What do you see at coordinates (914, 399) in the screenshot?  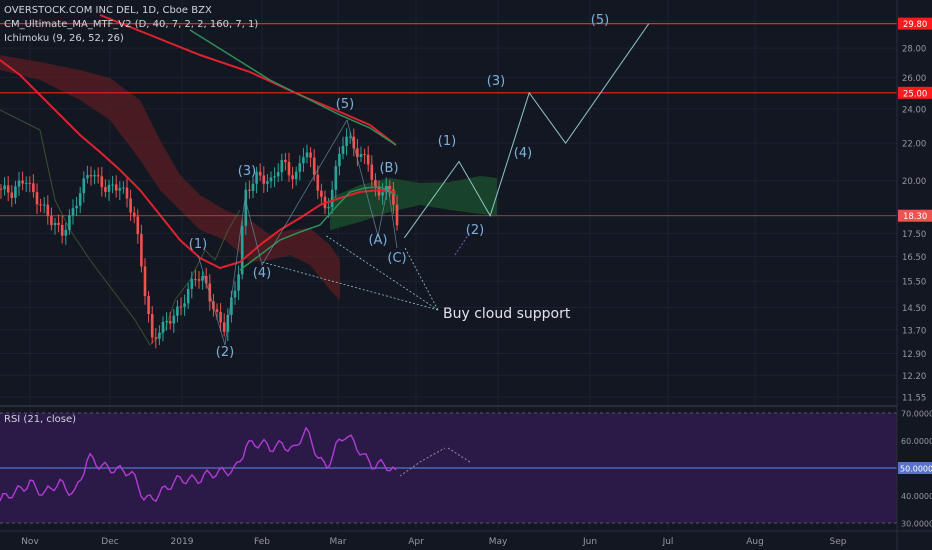 I see `price-tick-14: 11.55` at bounding box center [914, 399].